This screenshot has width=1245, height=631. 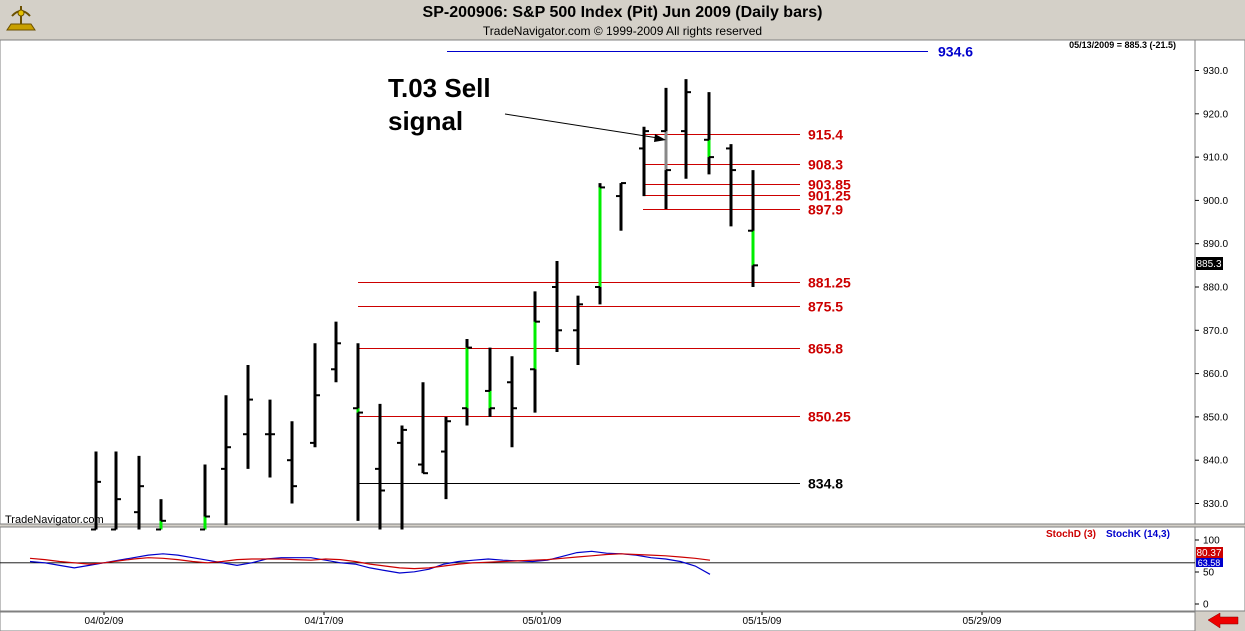 I want to click on stochk-line, so click(x=370, y=562).